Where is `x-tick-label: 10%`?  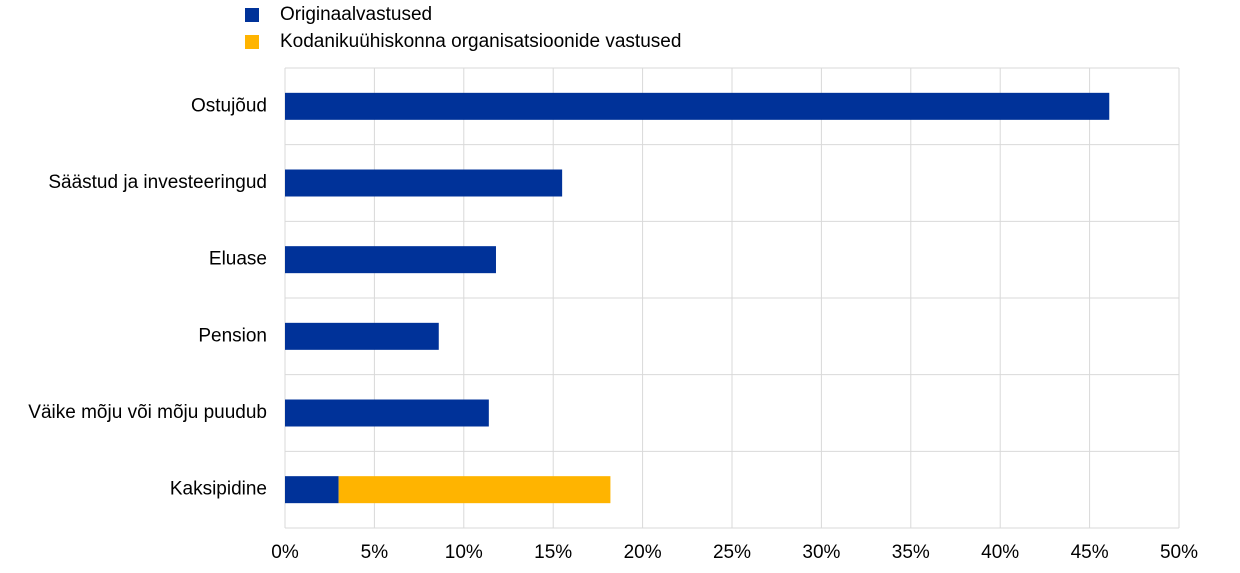 x-tick-label: 10% is located at coordinates (464, 552).